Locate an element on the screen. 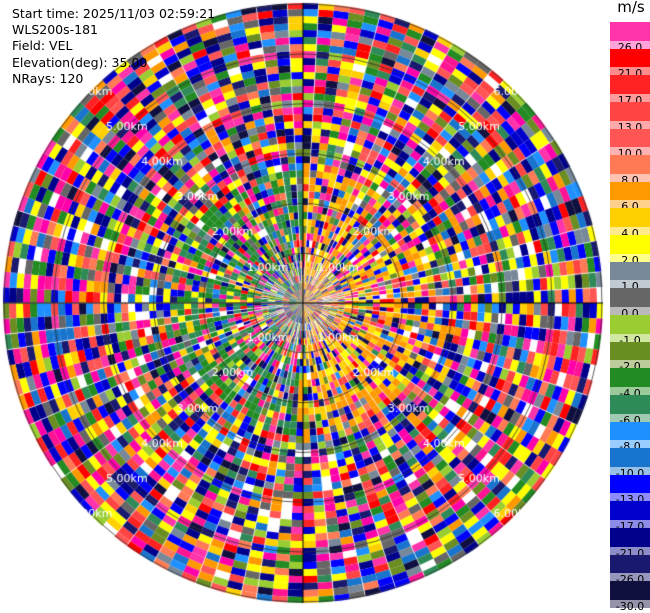  colorbar-tick-label: -30.0 is located at coordinates (630, 606).